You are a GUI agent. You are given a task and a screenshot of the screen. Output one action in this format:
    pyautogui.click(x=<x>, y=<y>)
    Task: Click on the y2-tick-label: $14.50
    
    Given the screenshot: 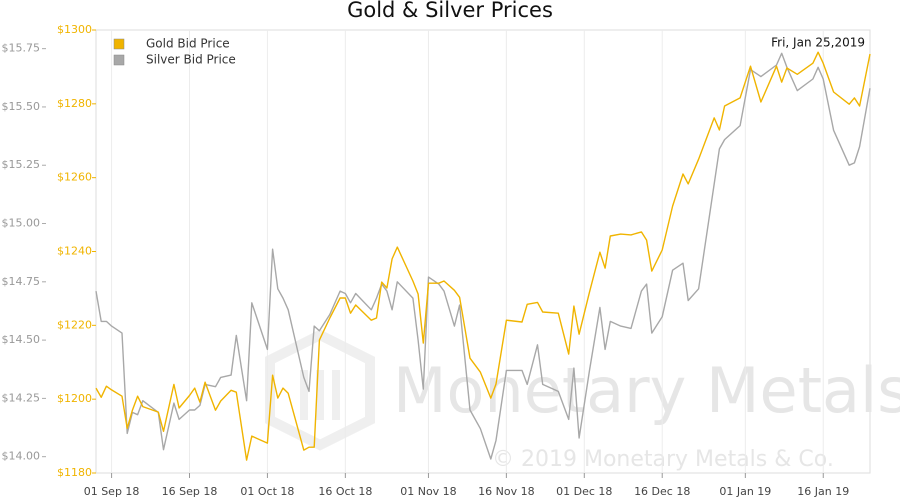 What is the action you would take?
    pyautogui.click(x=21, y=339)
    